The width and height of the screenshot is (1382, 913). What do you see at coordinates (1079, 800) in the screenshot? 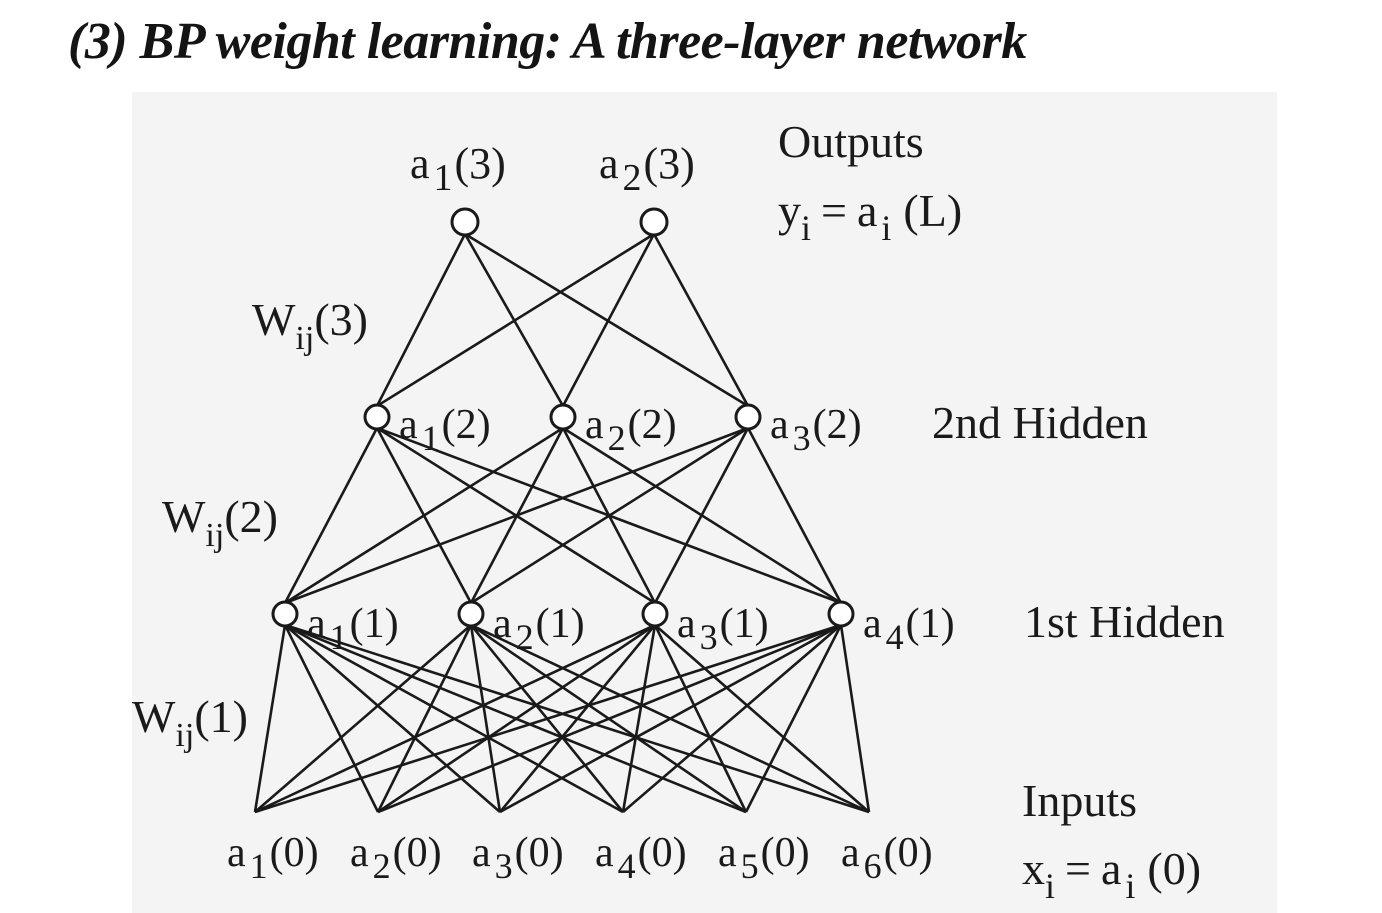
I see `inputs-label: Inputs` at bounding box center [1079, 800].